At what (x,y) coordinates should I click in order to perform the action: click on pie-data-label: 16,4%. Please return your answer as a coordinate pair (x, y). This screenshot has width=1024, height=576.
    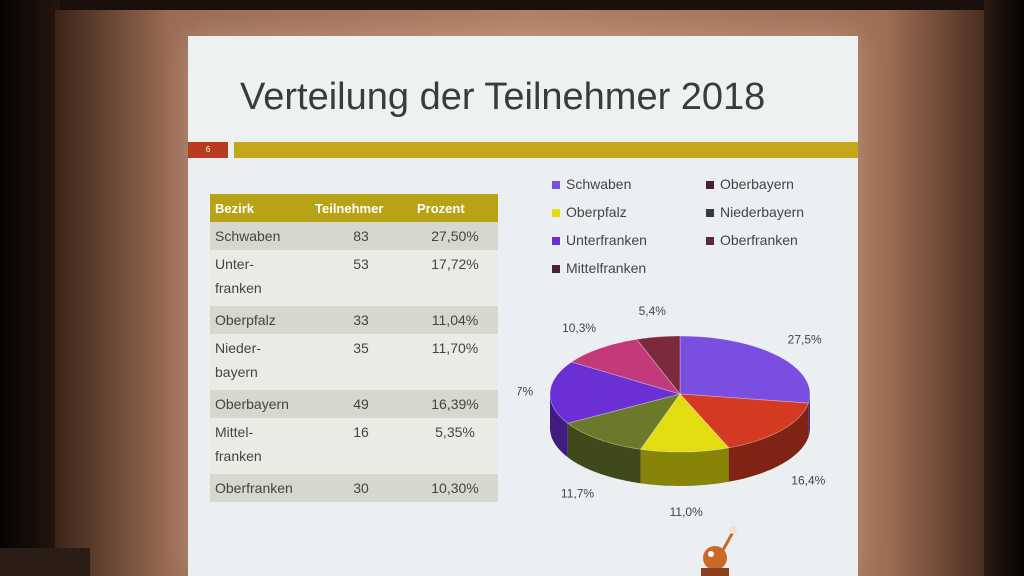
    Looking at the image, I should click on (808, 480).